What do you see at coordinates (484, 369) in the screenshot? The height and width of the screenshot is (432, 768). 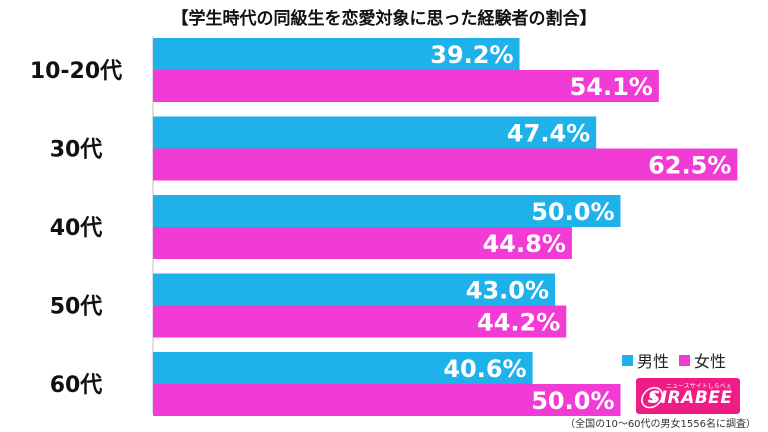 I see `value-label-male: 40.6%` at bounding box center [484, 369].